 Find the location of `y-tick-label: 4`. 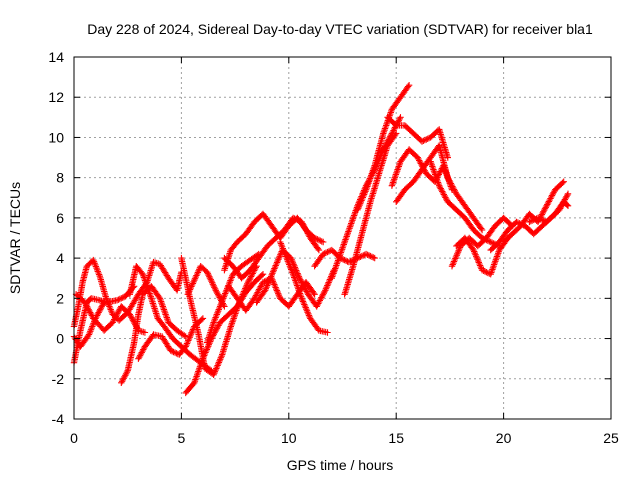

y-tick-label: 4 is located at coordinates (60, 258).